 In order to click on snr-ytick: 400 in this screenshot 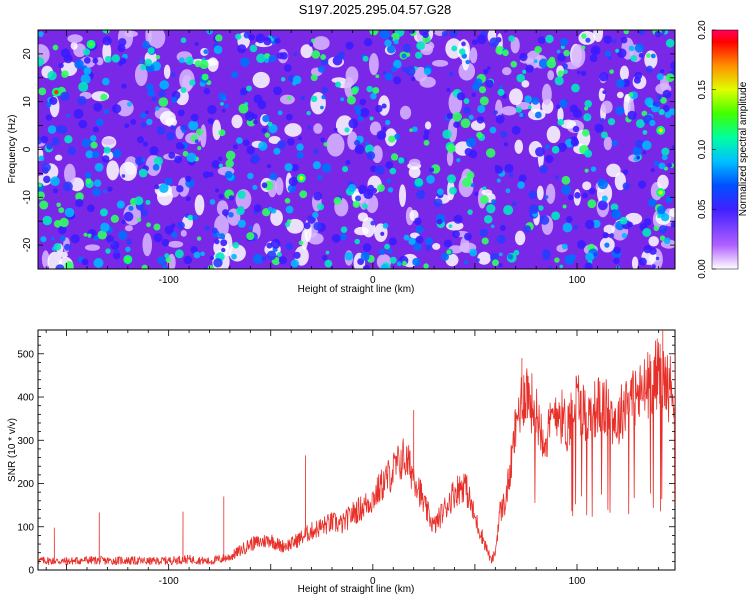, I will do `click(25, 398)`.